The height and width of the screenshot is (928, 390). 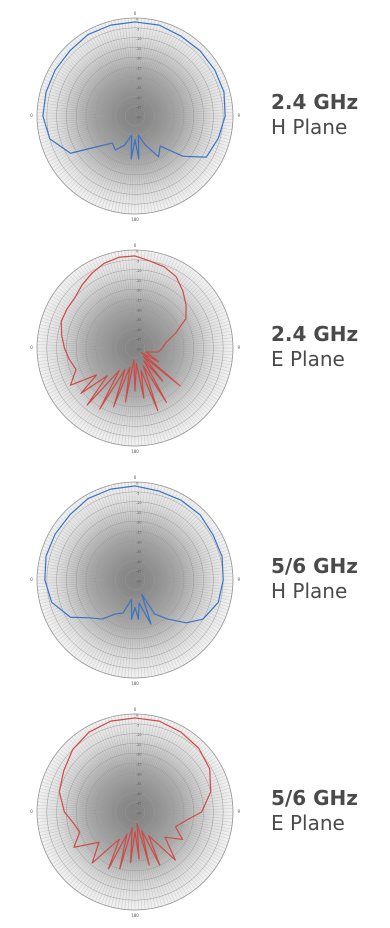 I want to click on chart-legend: 2.4 GHz E Plane, so click(x=330, y=347).